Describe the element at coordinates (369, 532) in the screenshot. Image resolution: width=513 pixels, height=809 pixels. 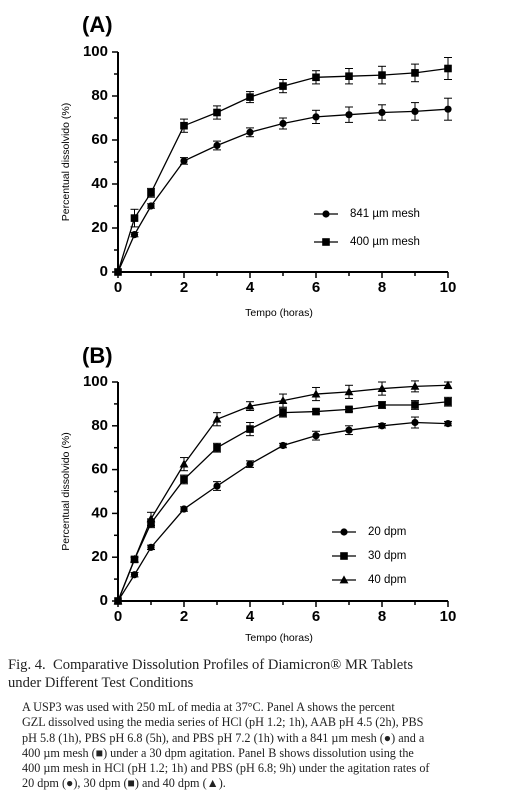
I see `legend-entry: 20 dpm` at that location.